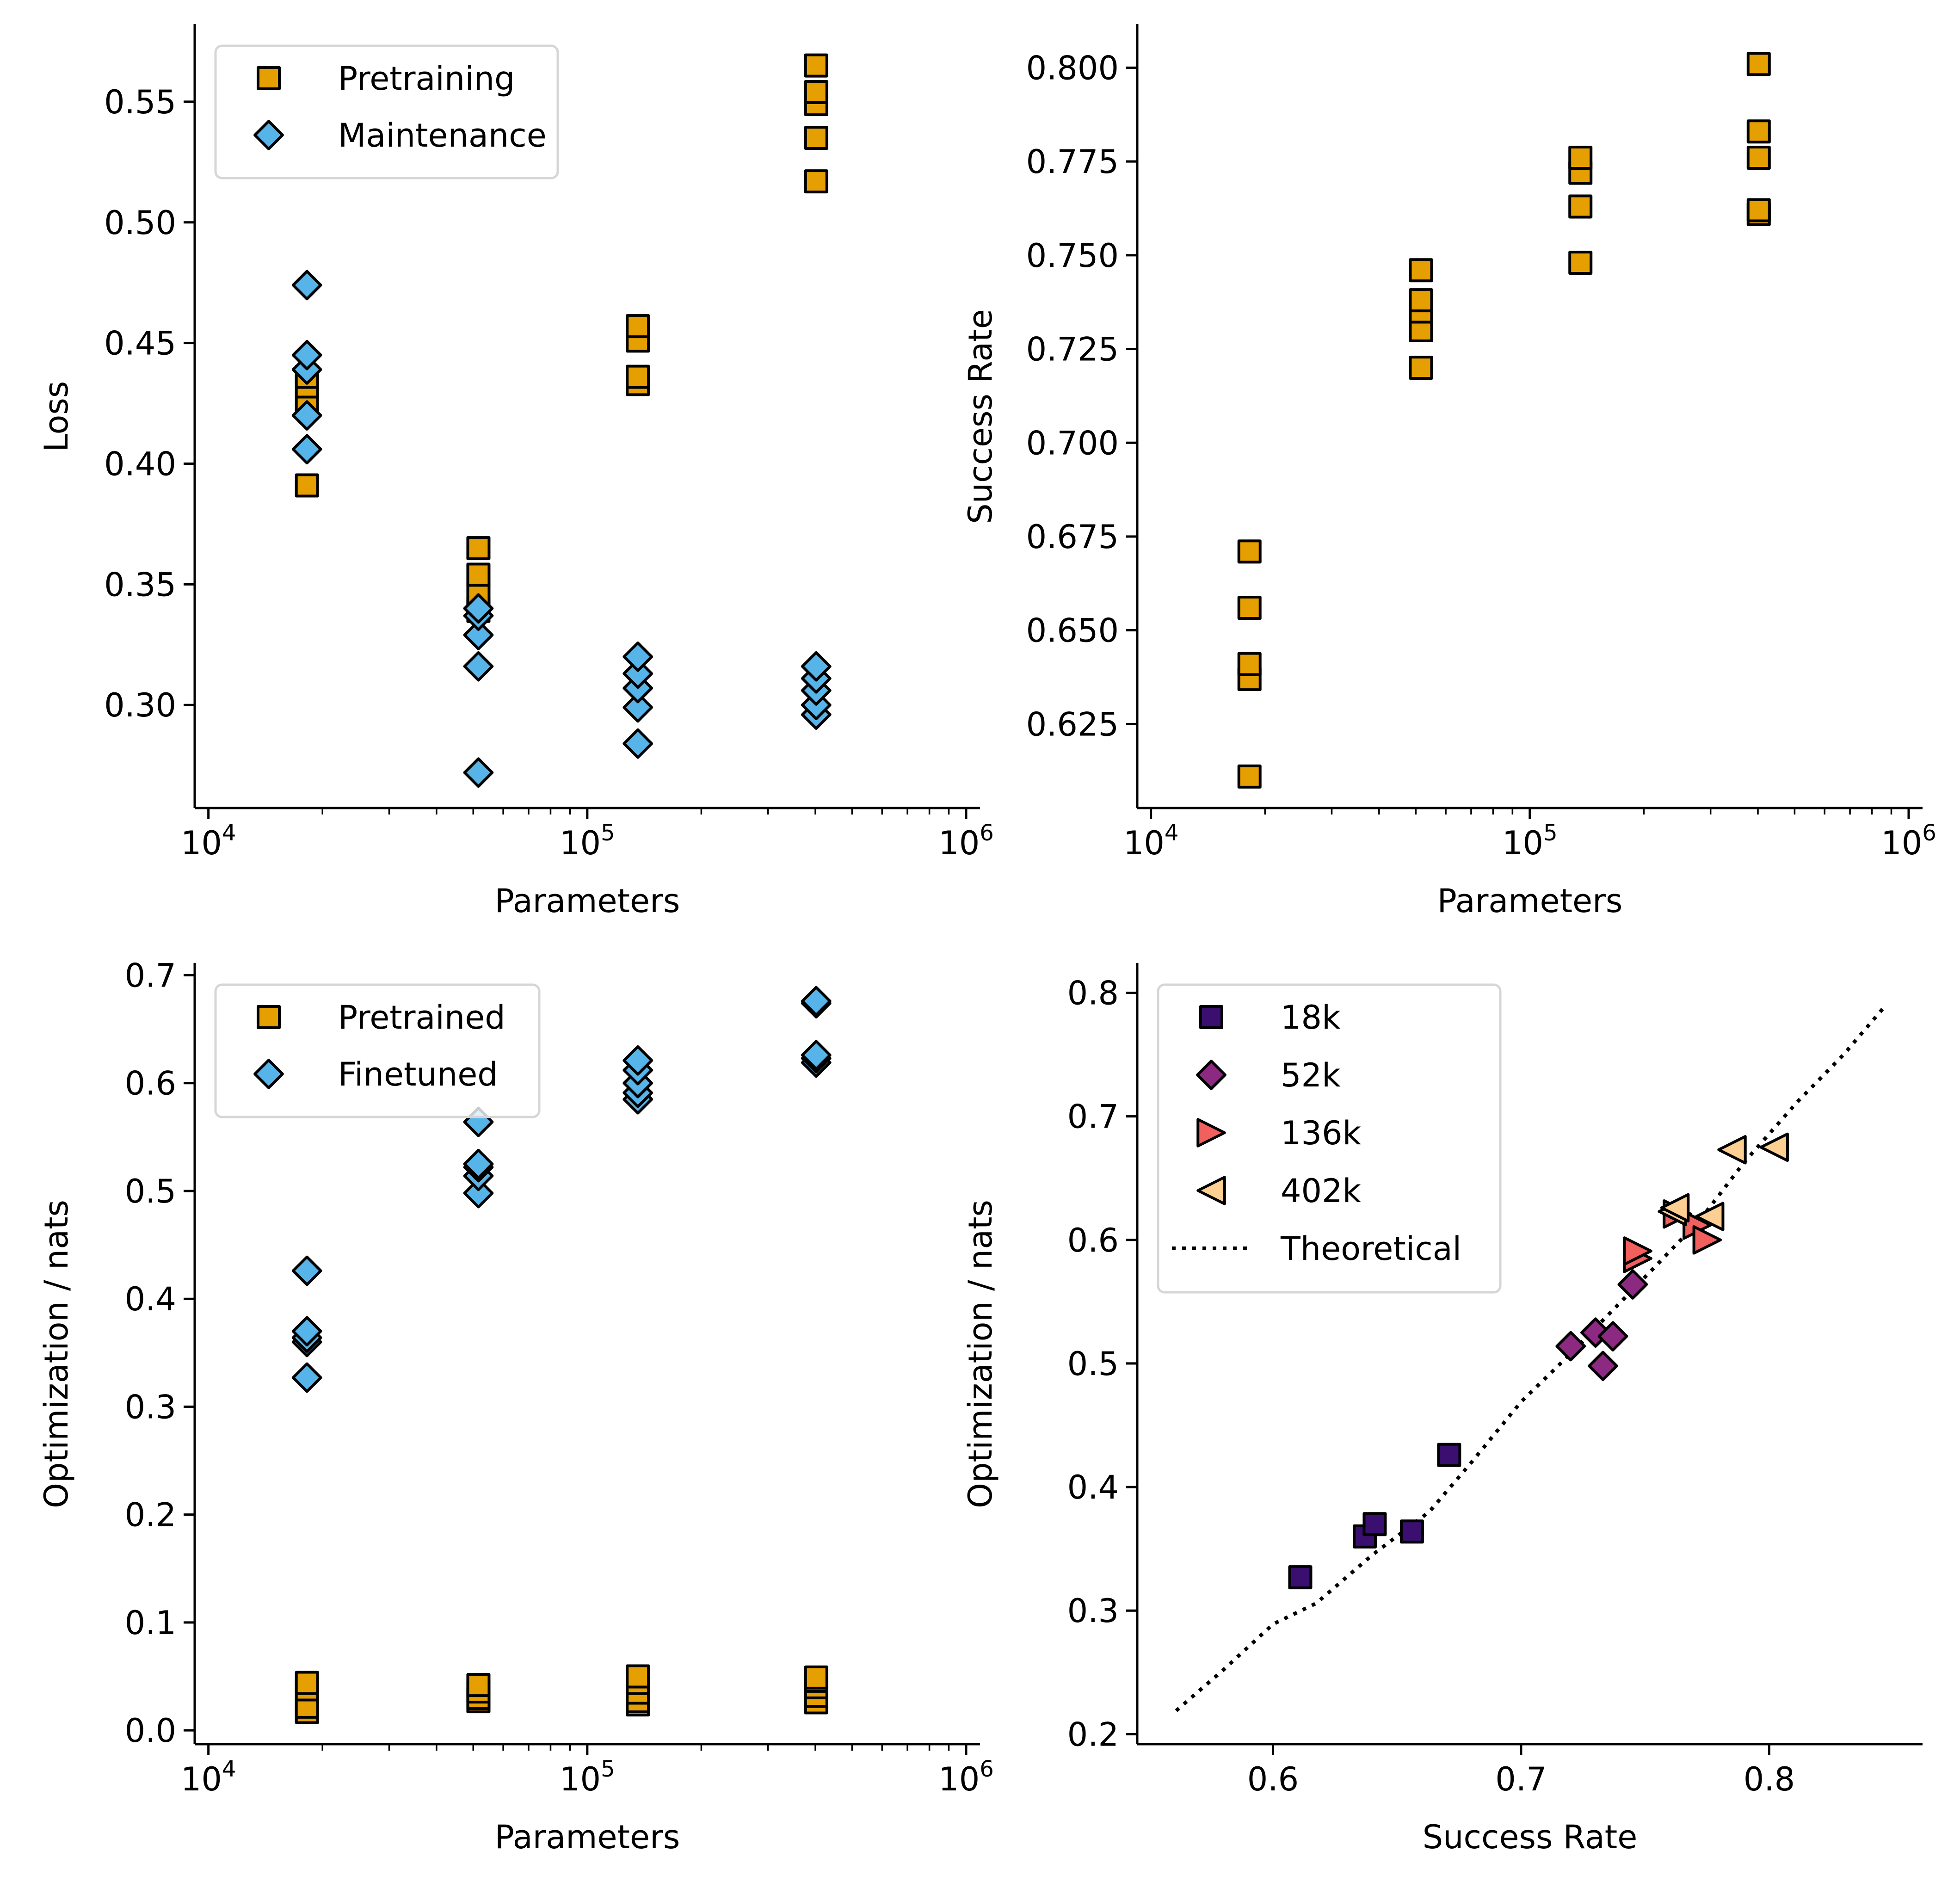  Describe the element at coordinates (1072, 537) in the screenshot. I see `y-tick-label: 0.675` at that location.